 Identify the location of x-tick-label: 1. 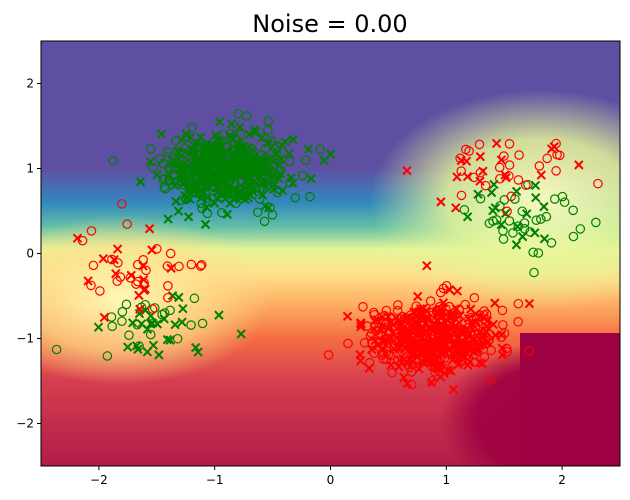
(446, 480).